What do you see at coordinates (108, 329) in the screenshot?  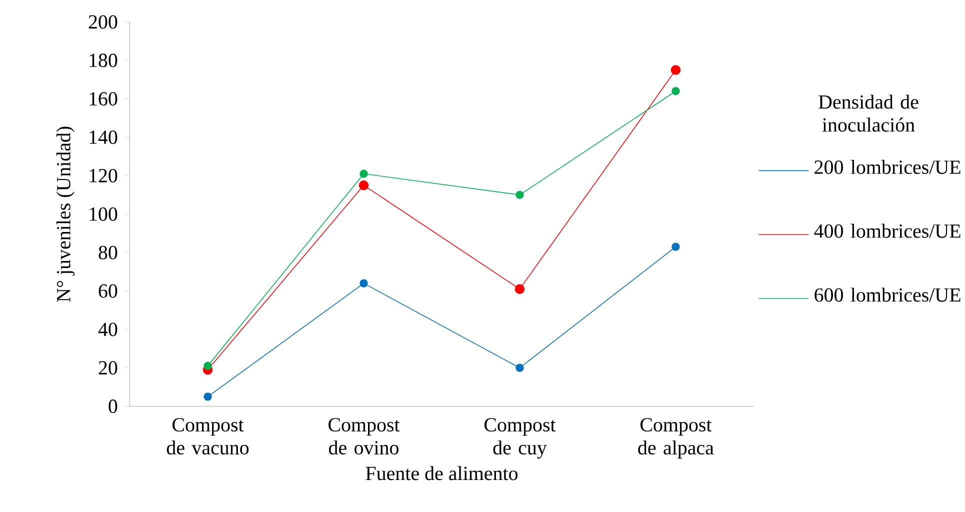 I see `y-tick-label: 40` at bounding box center [108, 329].